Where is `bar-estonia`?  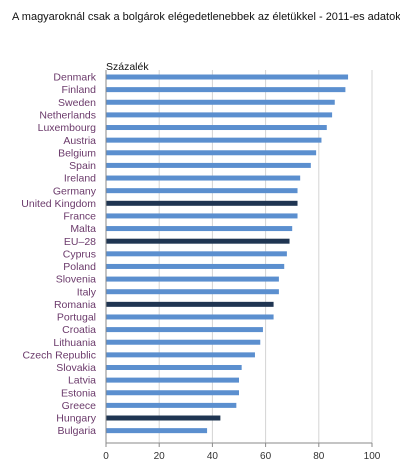 bar-estonia is located at coordinates (172, 393).